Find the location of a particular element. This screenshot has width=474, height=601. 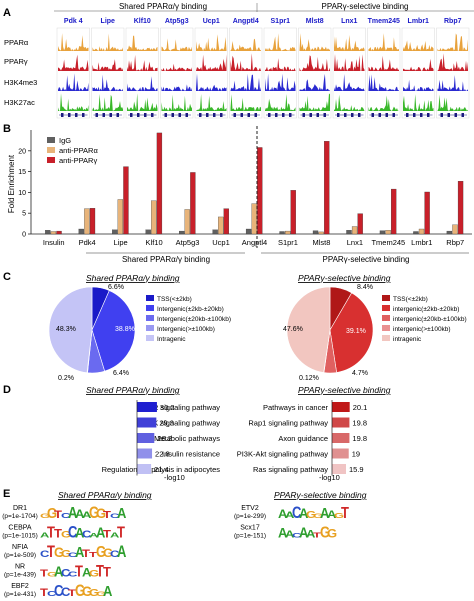

bar-igg-lipe is located at coordinates (115, 232).